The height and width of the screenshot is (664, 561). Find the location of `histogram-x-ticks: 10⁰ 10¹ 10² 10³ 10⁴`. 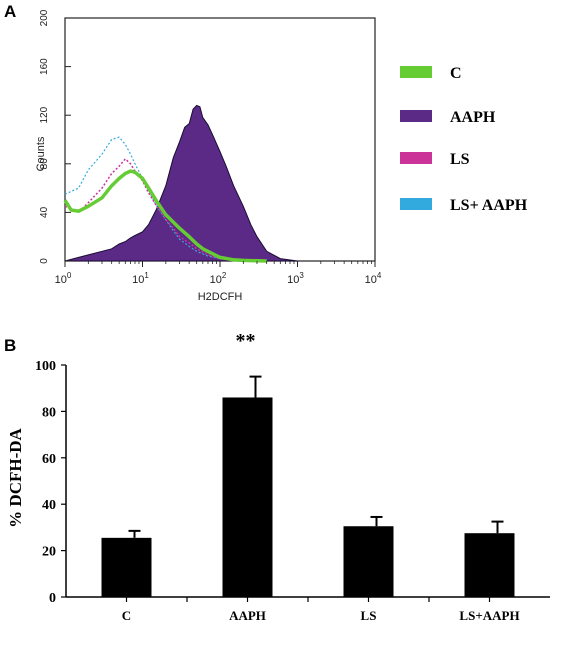

histogram-x-ticks: 10⁰ 10¹ 10² 10³ 10⁴ is located at coordinates (218, 273).